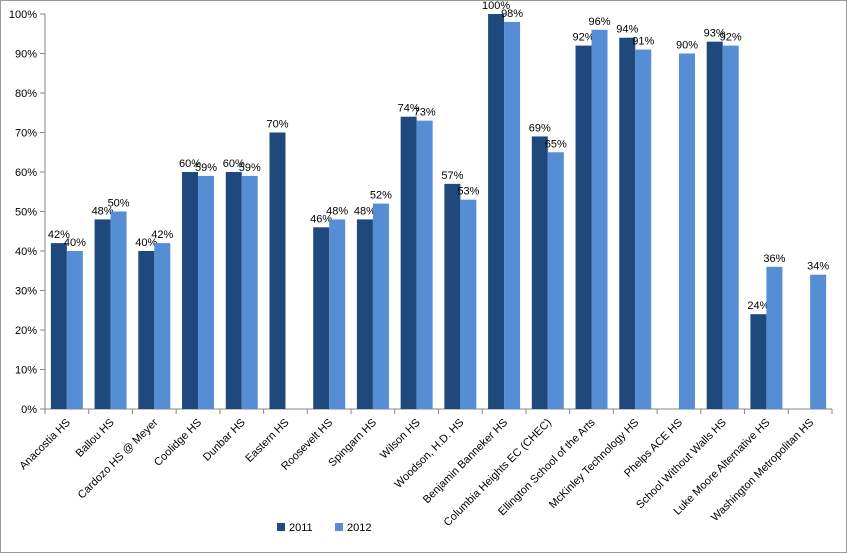  Describe the element at coordinates (23, 15) in the screenshot. I see `y-tick-label: 100%` at that location.